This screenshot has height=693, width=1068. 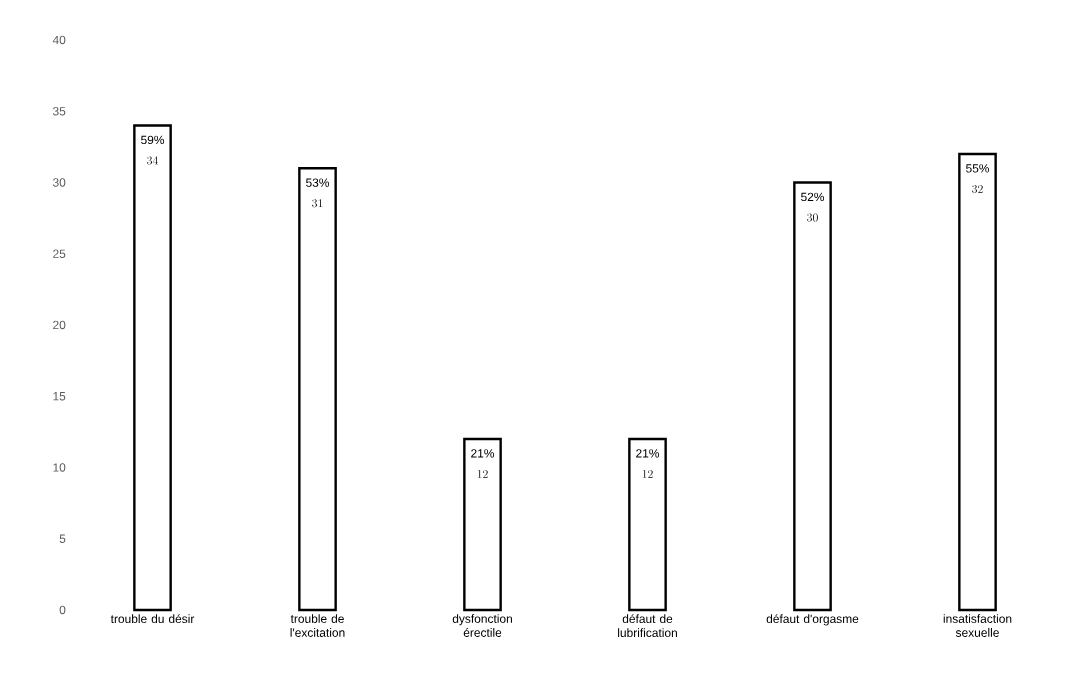 I want to click on data-label: 34, so click(x=153, y=160).